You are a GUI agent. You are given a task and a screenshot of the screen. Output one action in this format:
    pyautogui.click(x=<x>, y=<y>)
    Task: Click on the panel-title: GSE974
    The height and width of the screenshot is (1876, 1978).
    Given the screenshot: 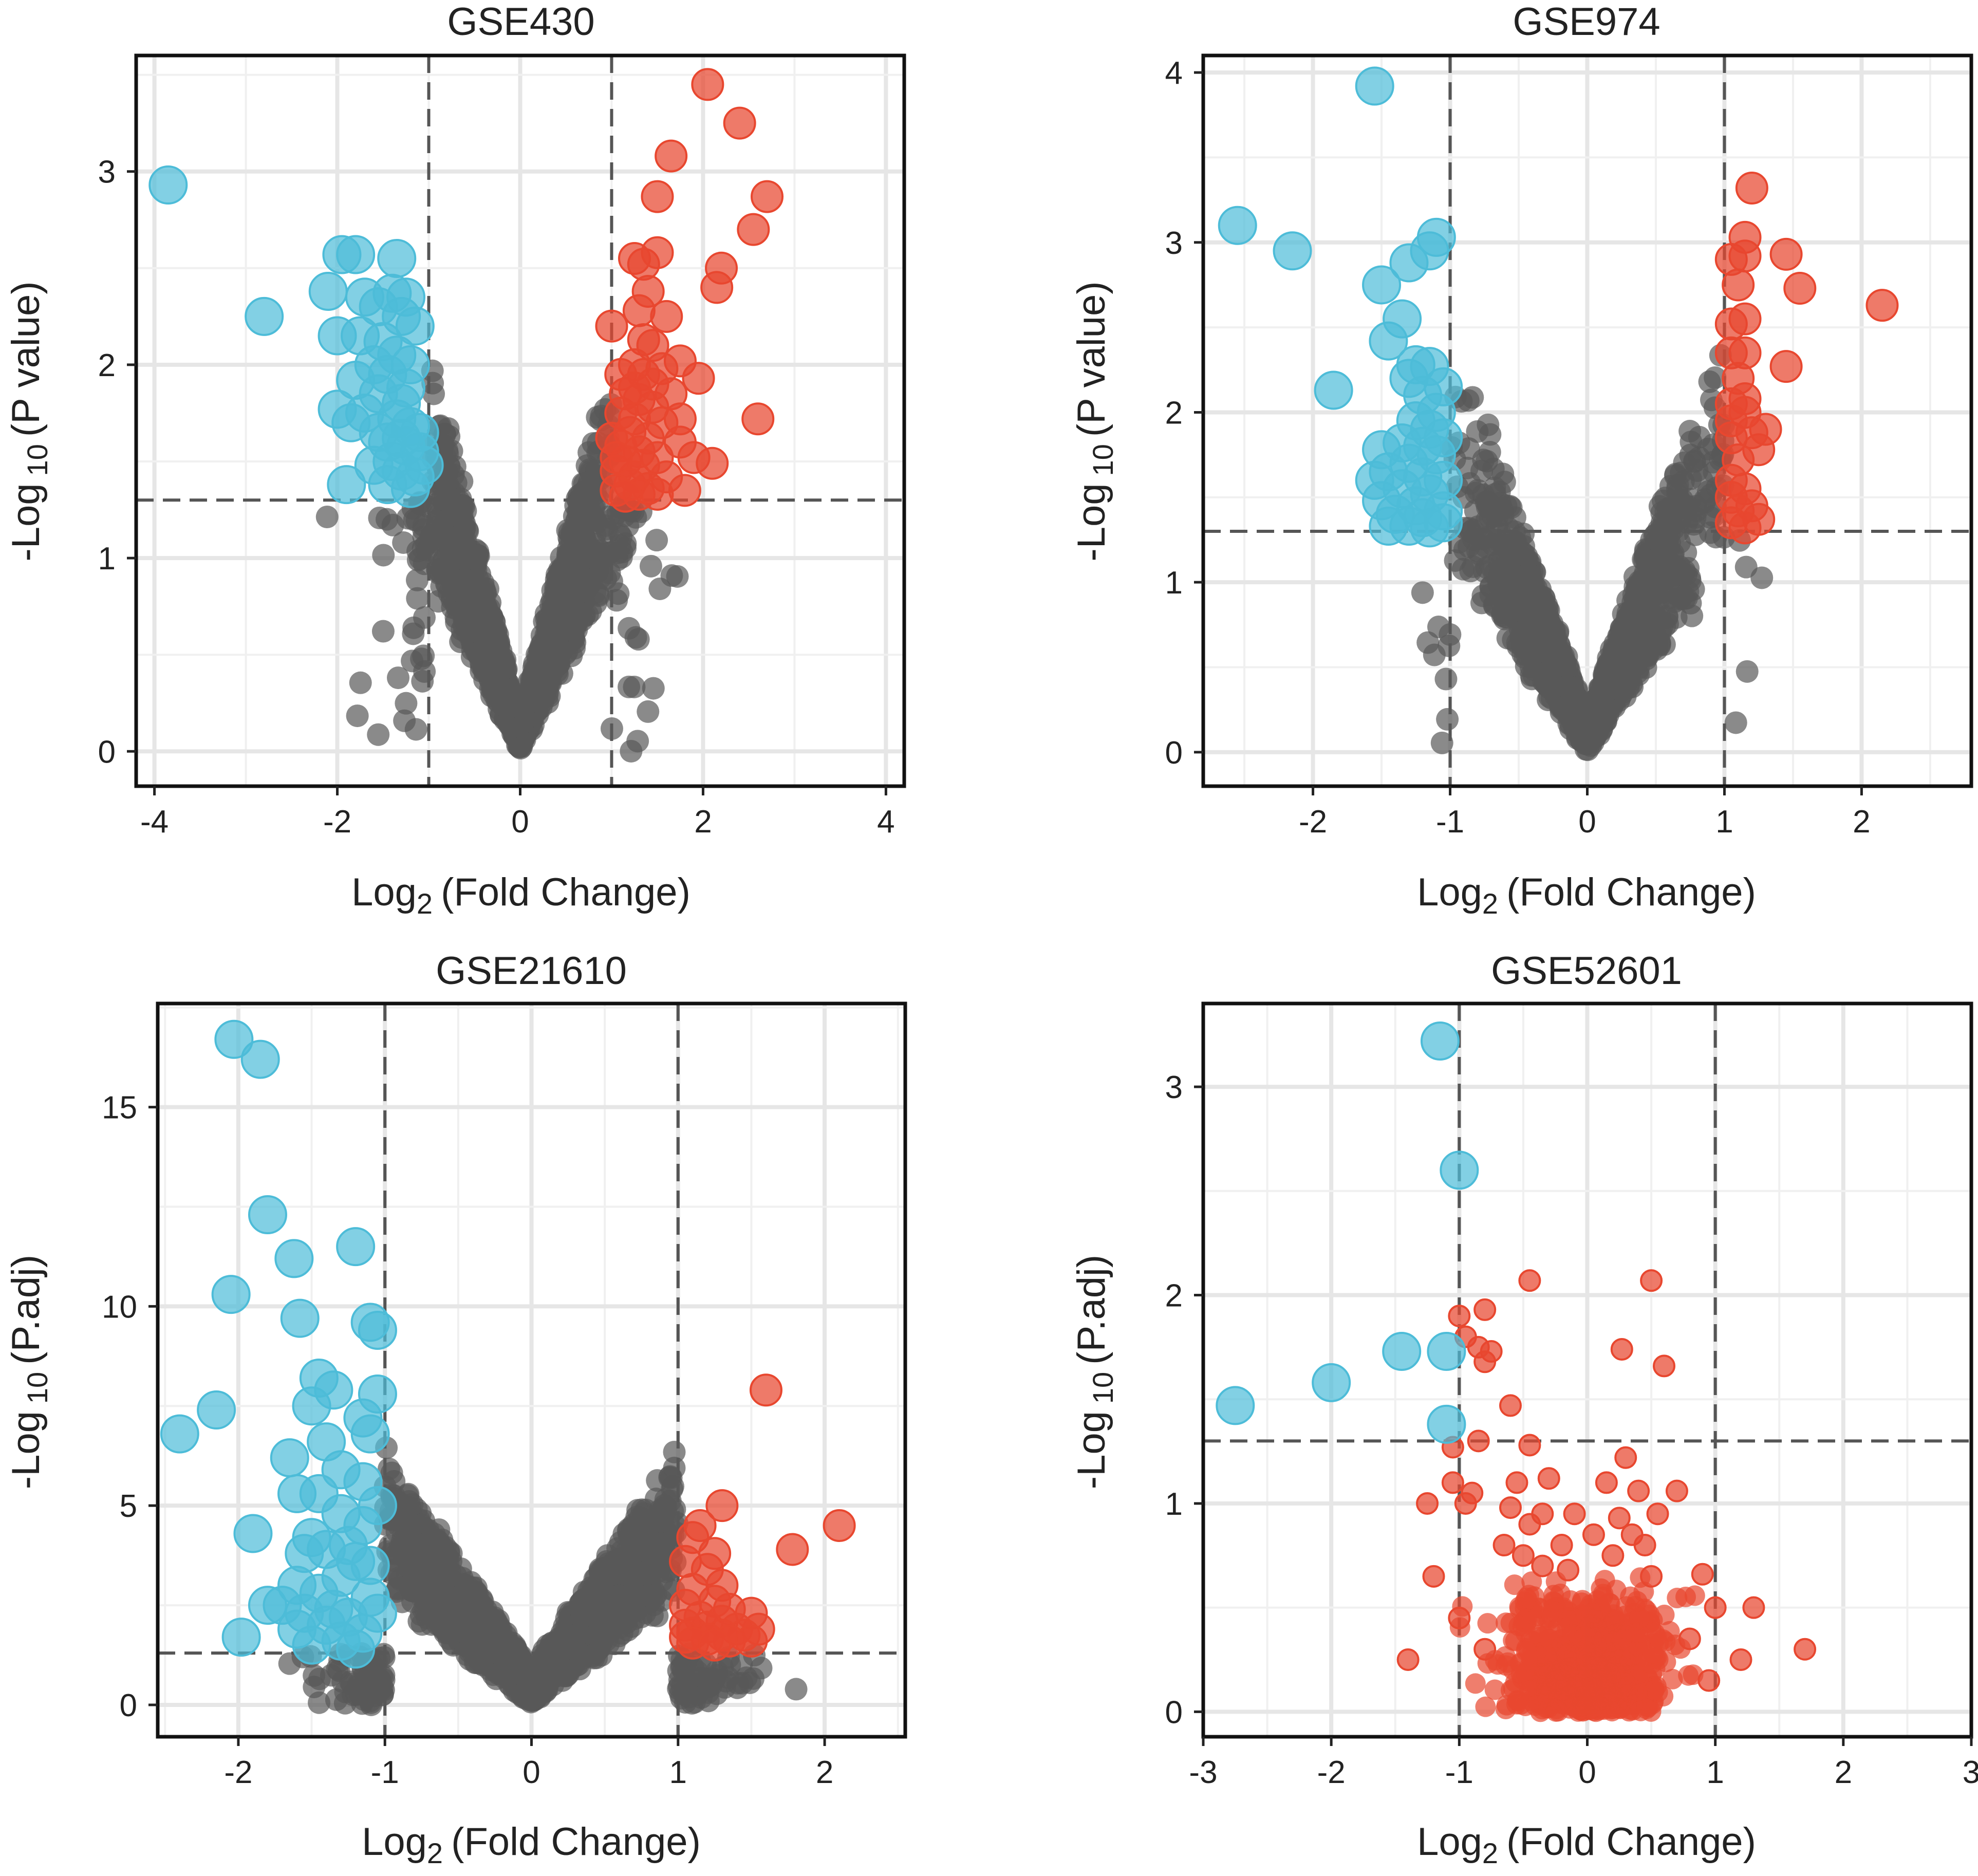 What is the action you would take?
    pyautogui.click(x=1586, y=22)
    